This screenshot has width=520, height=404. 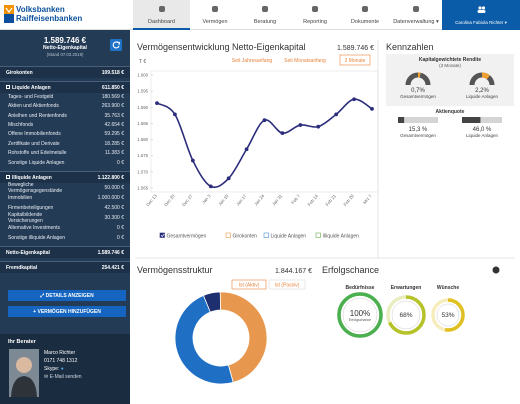 What do you see at coordinates (418, 120) in the screenshot?
I see `bar-track` at bounding box center [418, 120].